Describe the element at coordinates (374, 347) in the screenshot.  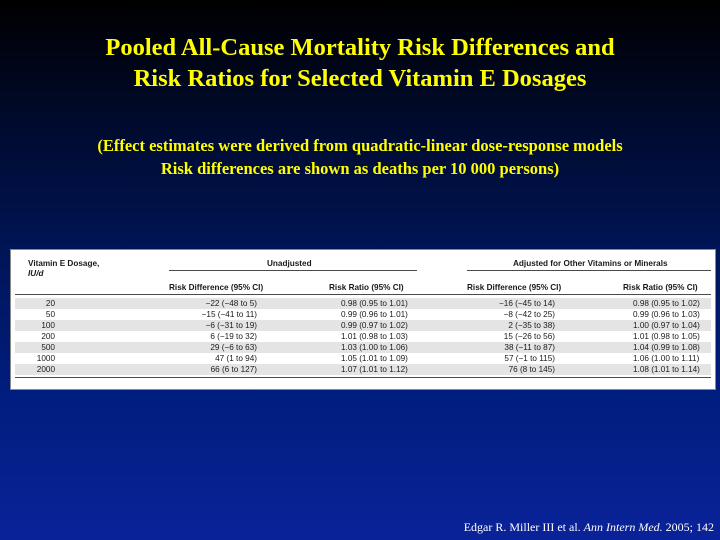
I see `unadjusted-rr-cell: 1.03 (1.00 to 1.06)` at that location.